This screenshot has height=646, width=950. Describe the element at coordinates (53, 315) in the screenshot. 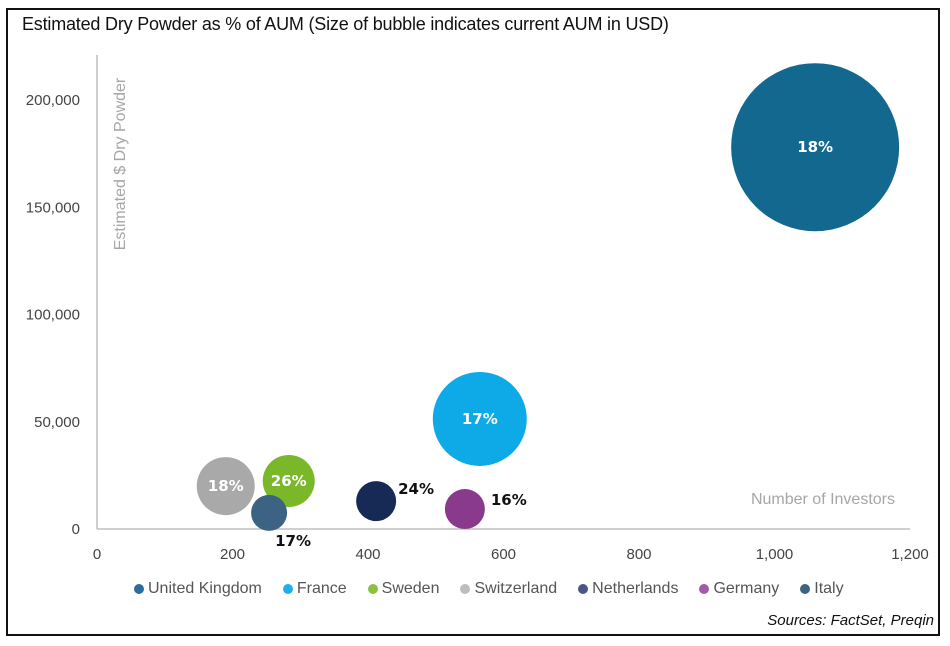

I see `y-tick-label: 100,000` at that location.